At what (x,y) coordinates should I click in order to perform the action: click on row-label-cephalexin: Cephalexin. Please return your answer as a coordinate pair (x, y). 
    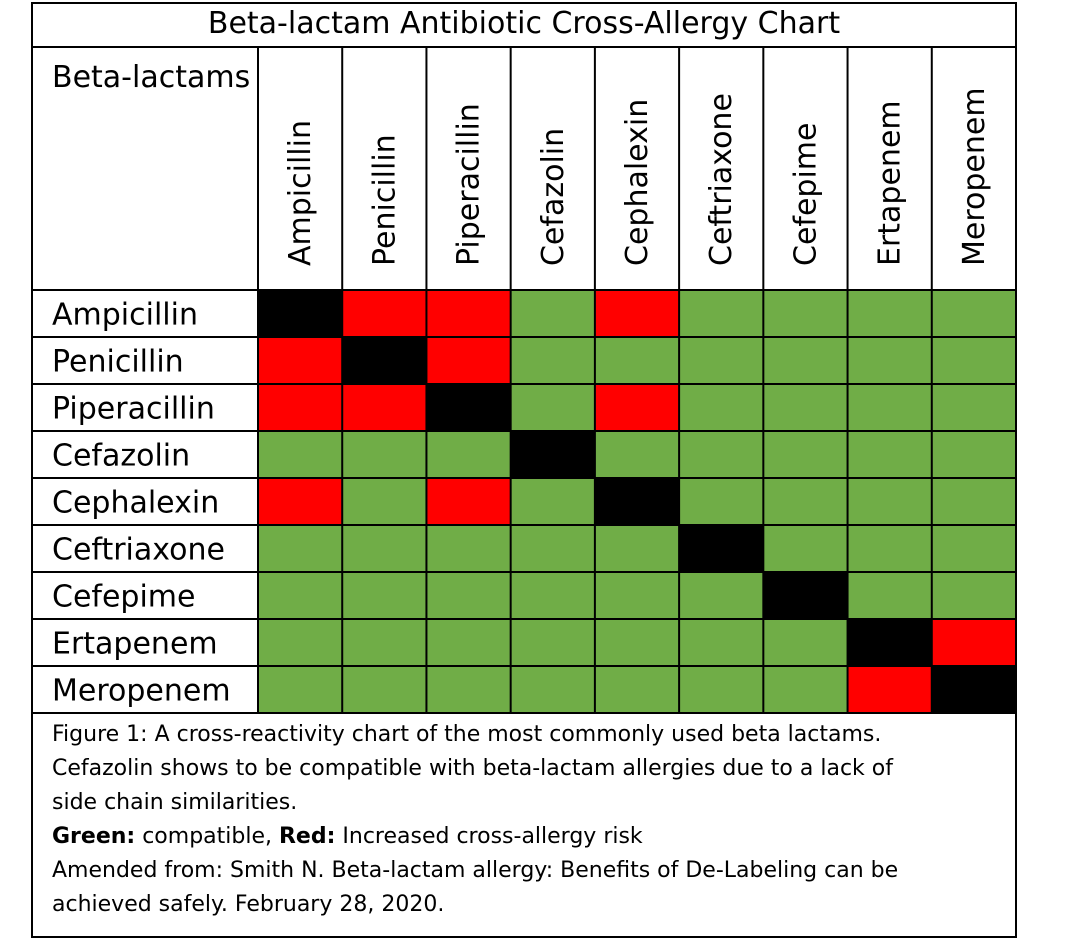
    Looking at the image, I should click on (135, 503).